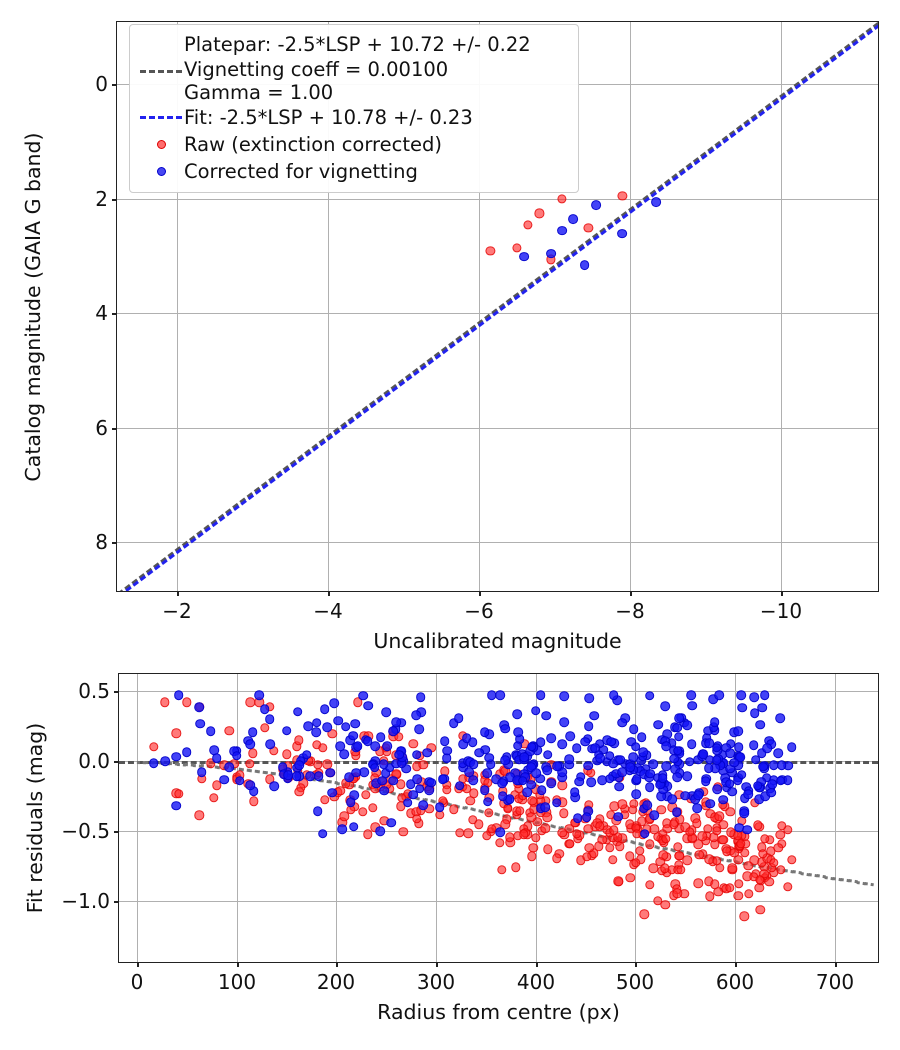 The image size is (900, 1050). What do you see at coordinates (782, 593) in the screenshot?
I see `xtick-m10` at bounding box center [782, 593].